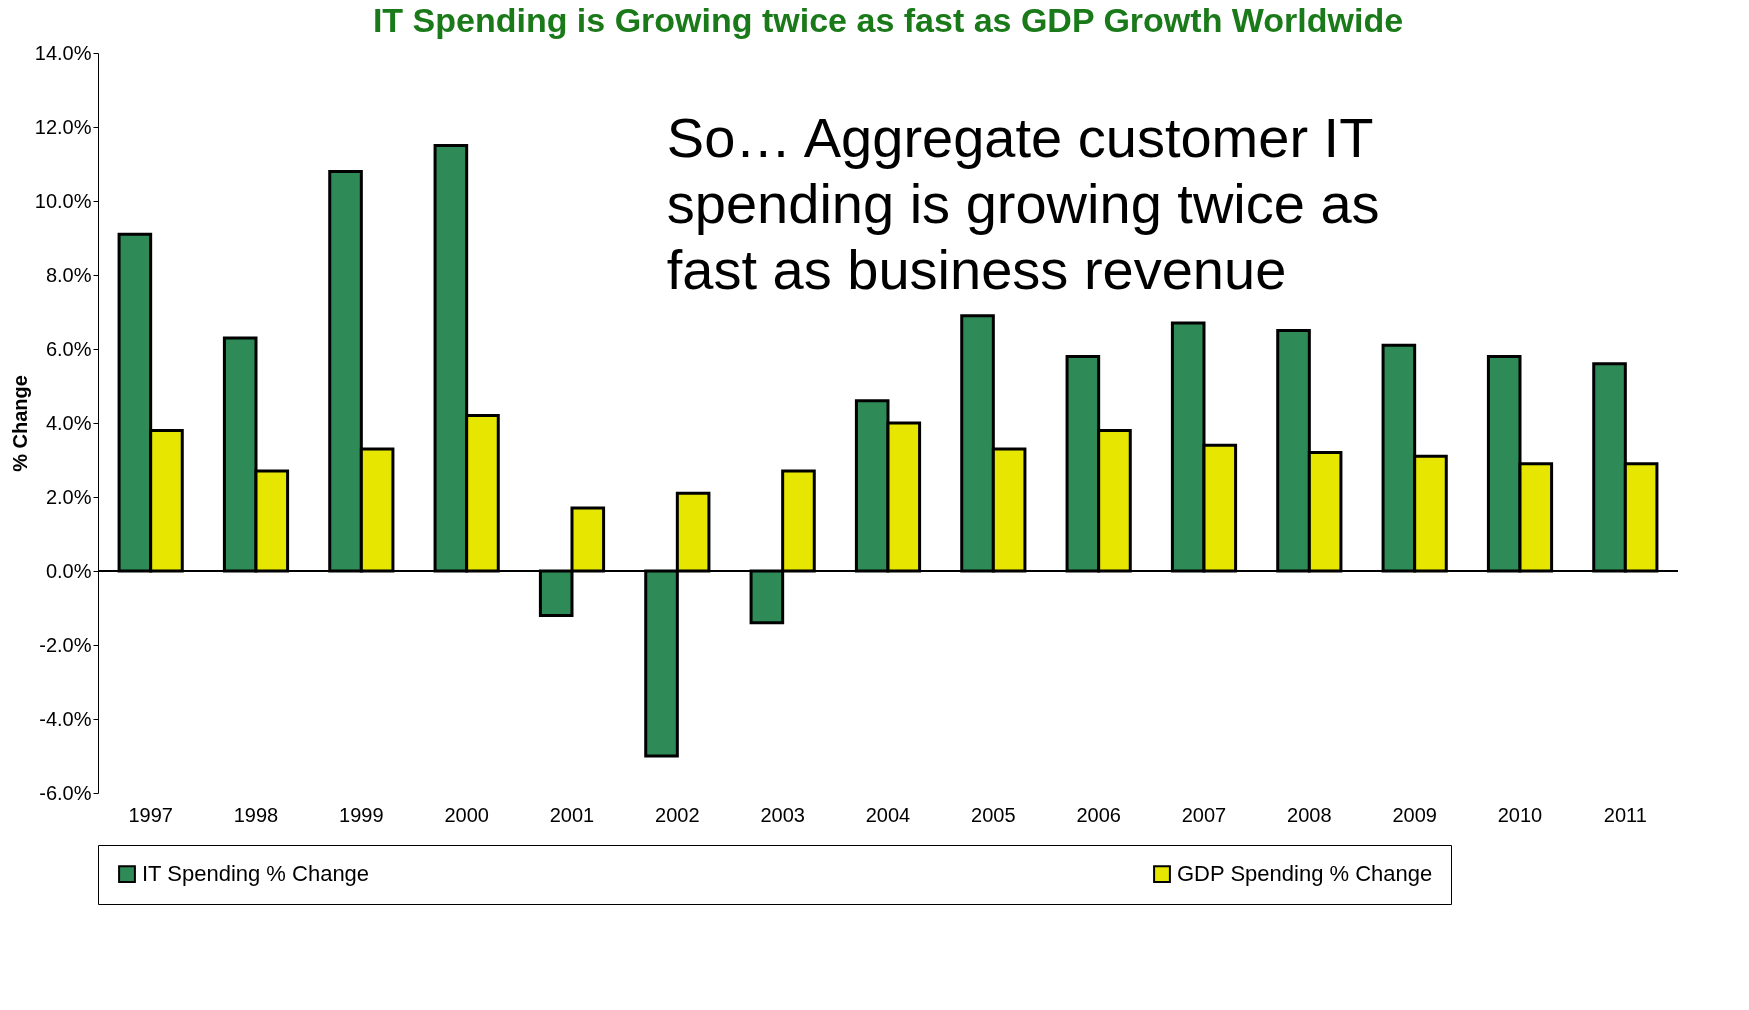  Describe the element at coordinates (677, 814) in the screenshot. I see `x-tick-label: 2002` at that location.